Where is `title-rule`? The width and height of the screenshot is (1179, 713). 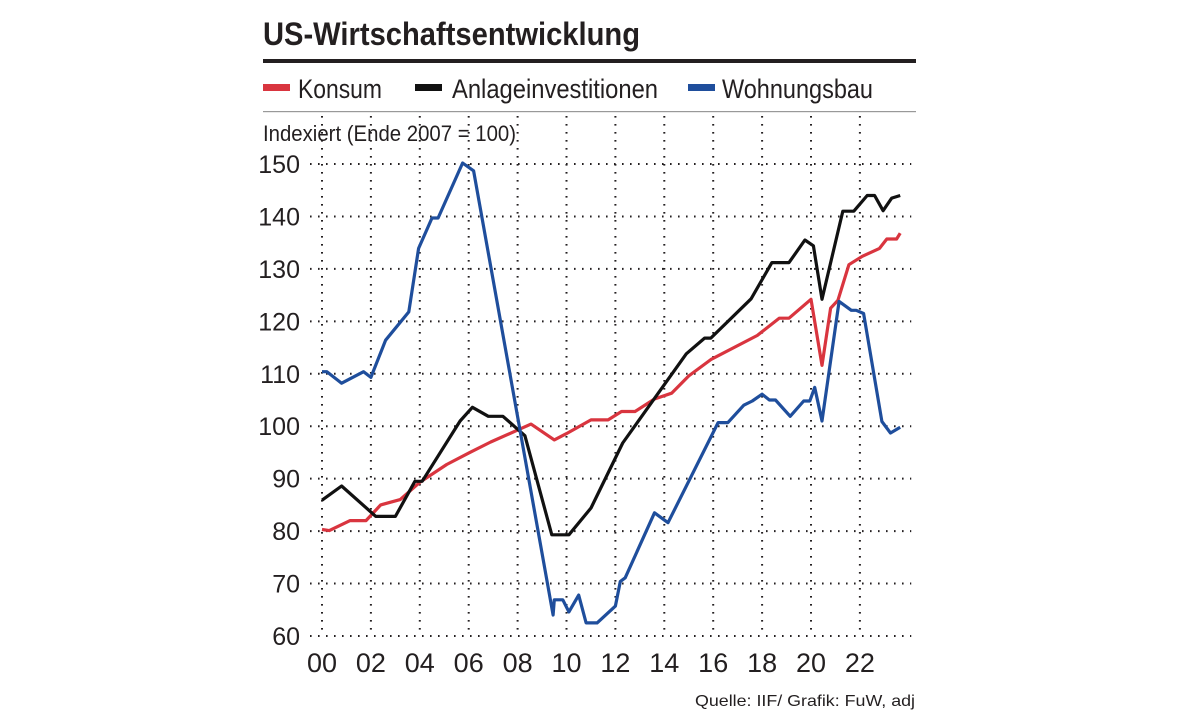 title-rule is located at coordinates (589, 61).